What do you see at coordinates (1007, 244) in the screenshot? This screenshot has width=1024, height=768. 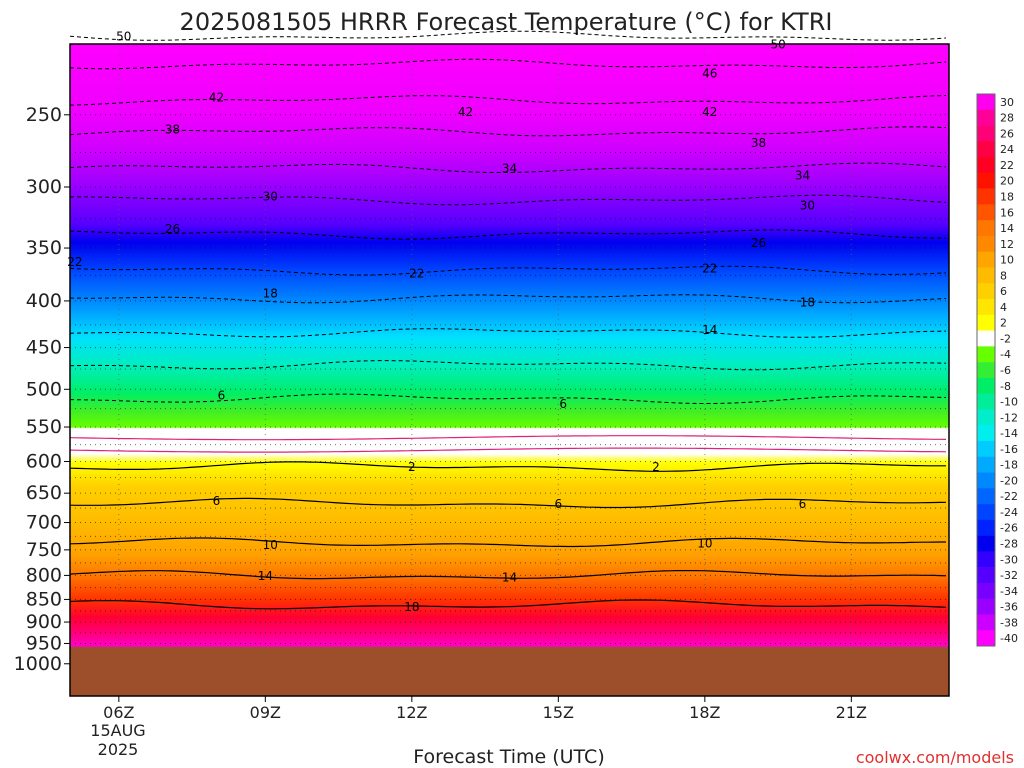 I see `legend-label: 12` at bounding box center [1007, 244].